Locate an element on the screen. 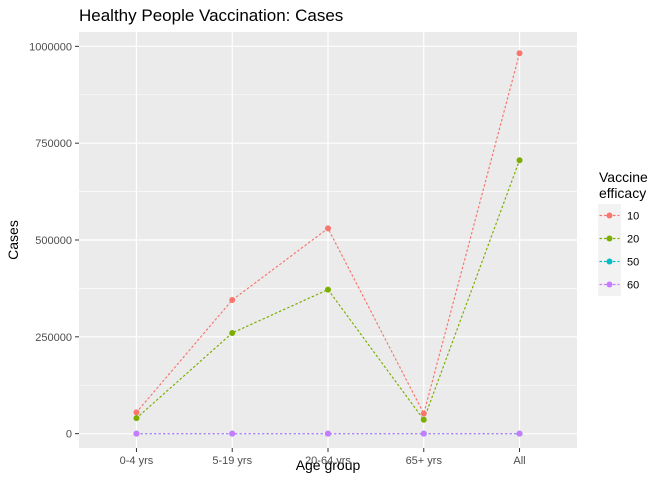 Image resolution: width=672 pixels, height=480 pixels. legend-label: 10 is located at coordinates (633, 217).